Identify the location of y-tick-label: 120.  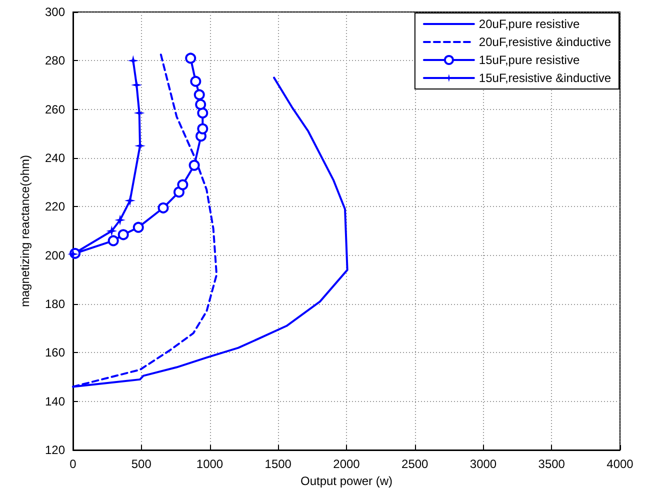
(55, 450).